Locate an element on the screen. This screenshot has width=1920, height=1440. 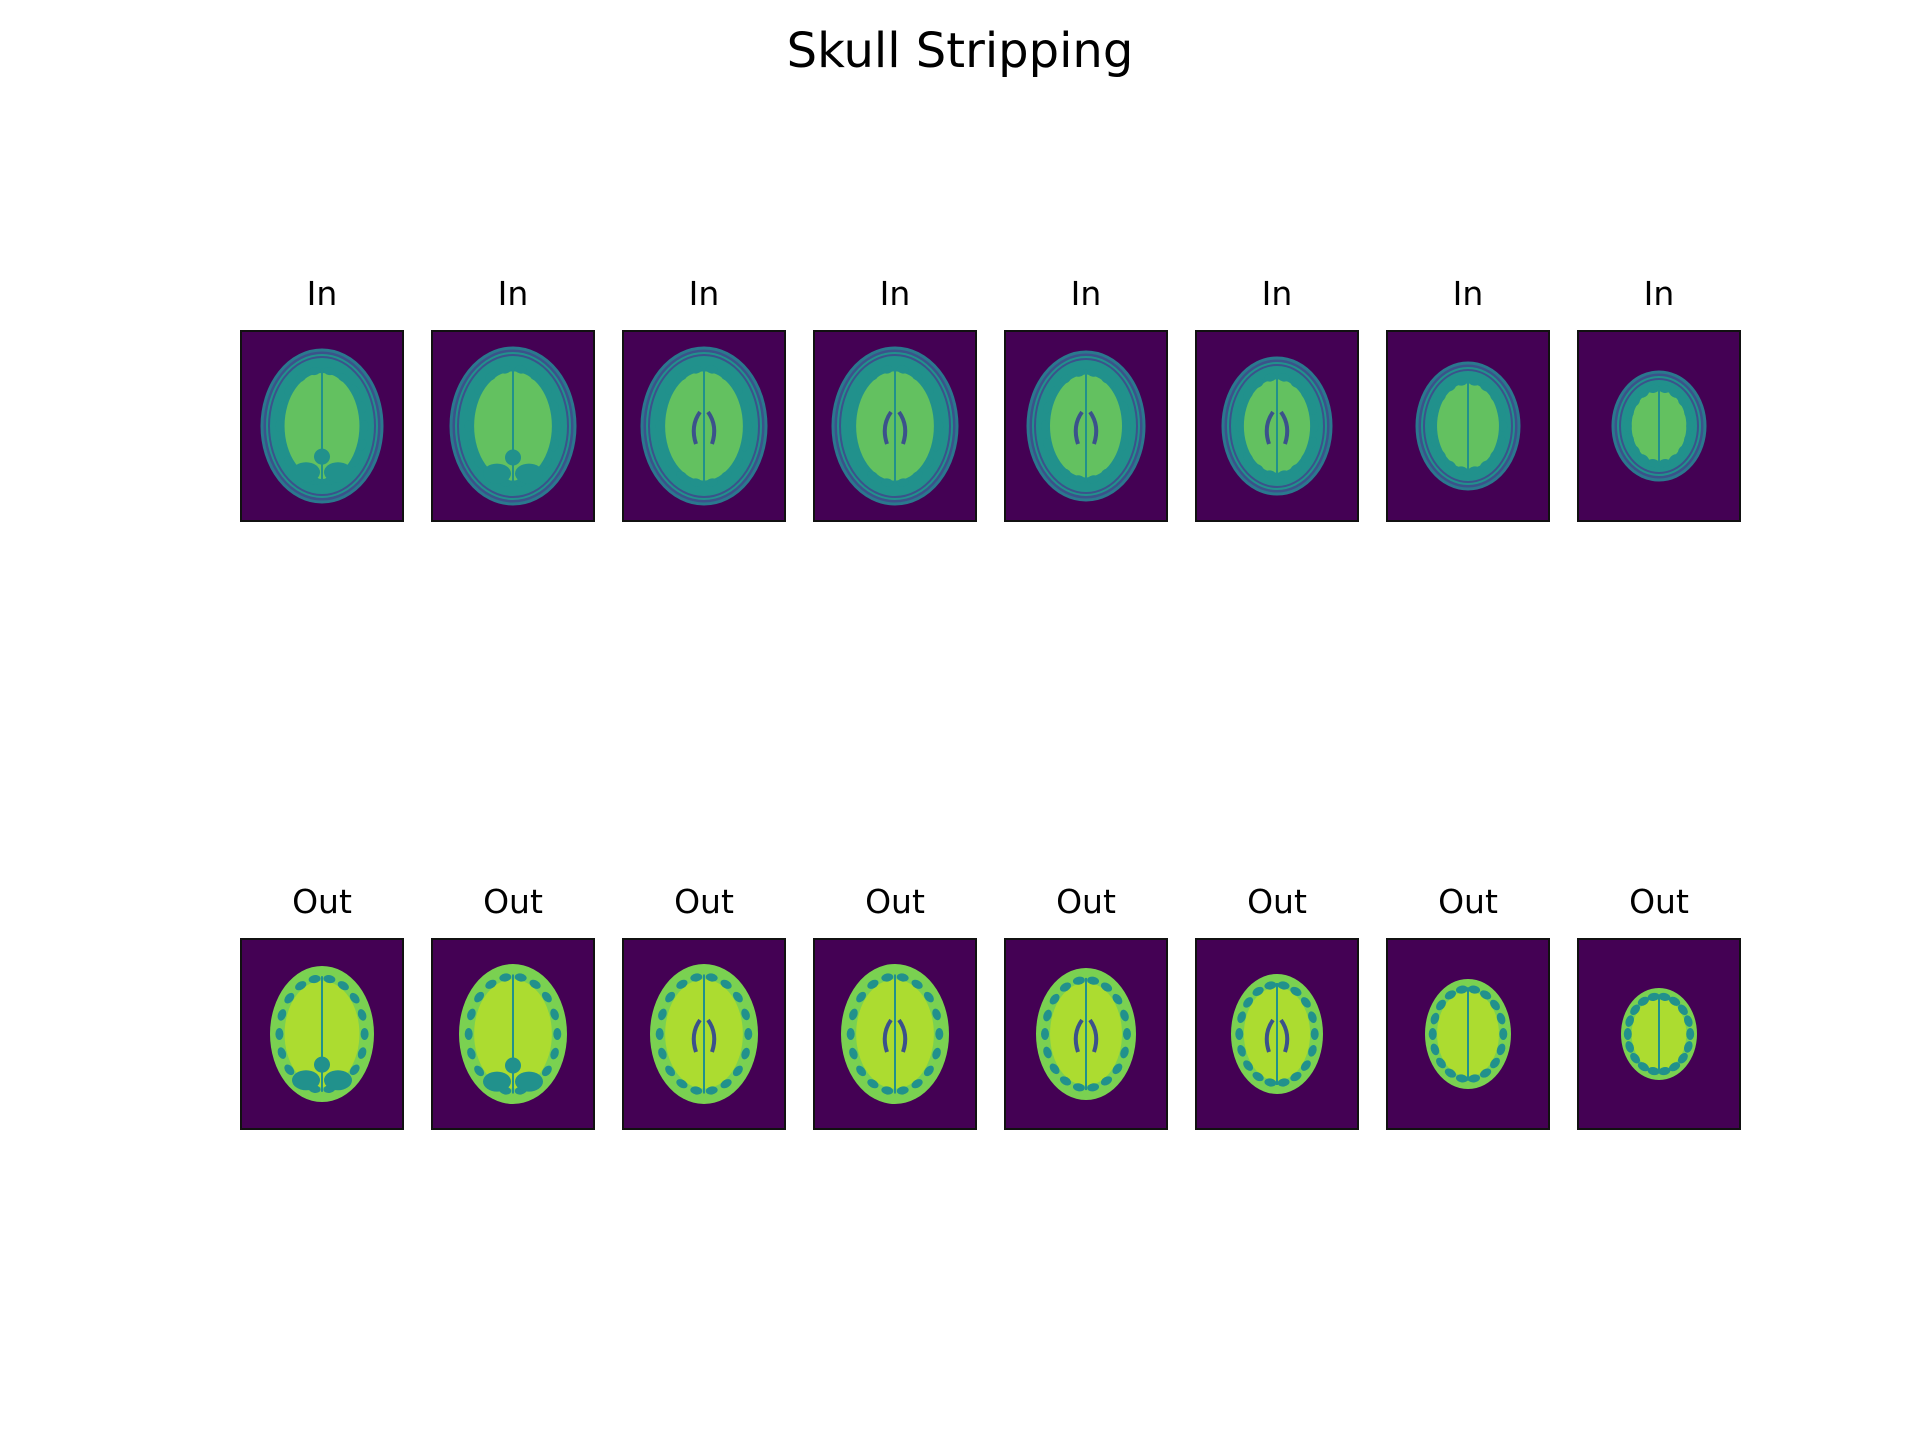
in-panel-6: In is located at coordinates (1277, 397).